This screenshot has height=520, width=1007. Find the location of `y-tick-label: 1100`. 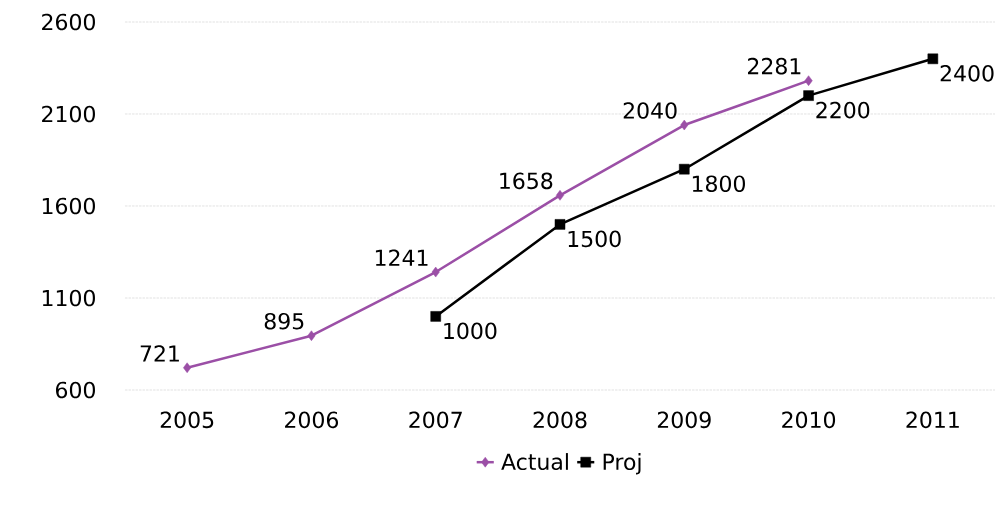

y-tick-label: 1100 is located at coordinates (68, 298).